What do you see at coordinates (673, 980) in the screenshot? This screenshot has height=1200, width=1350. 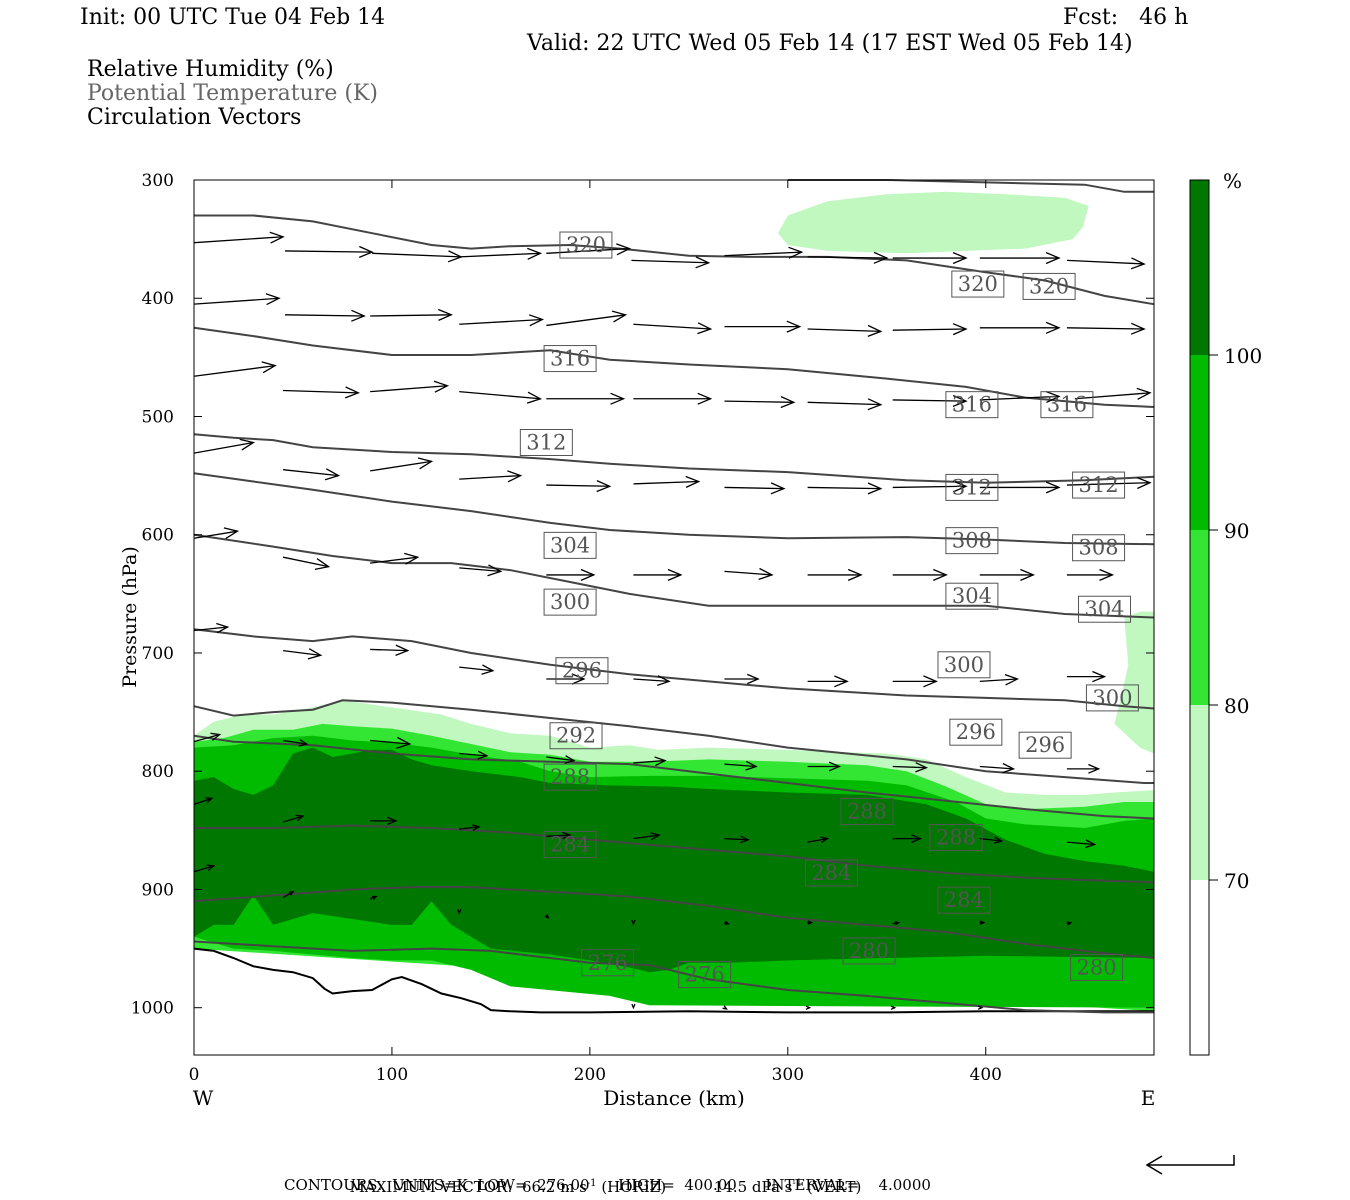 I see `terrain-line` at bounding box center [673, 980].